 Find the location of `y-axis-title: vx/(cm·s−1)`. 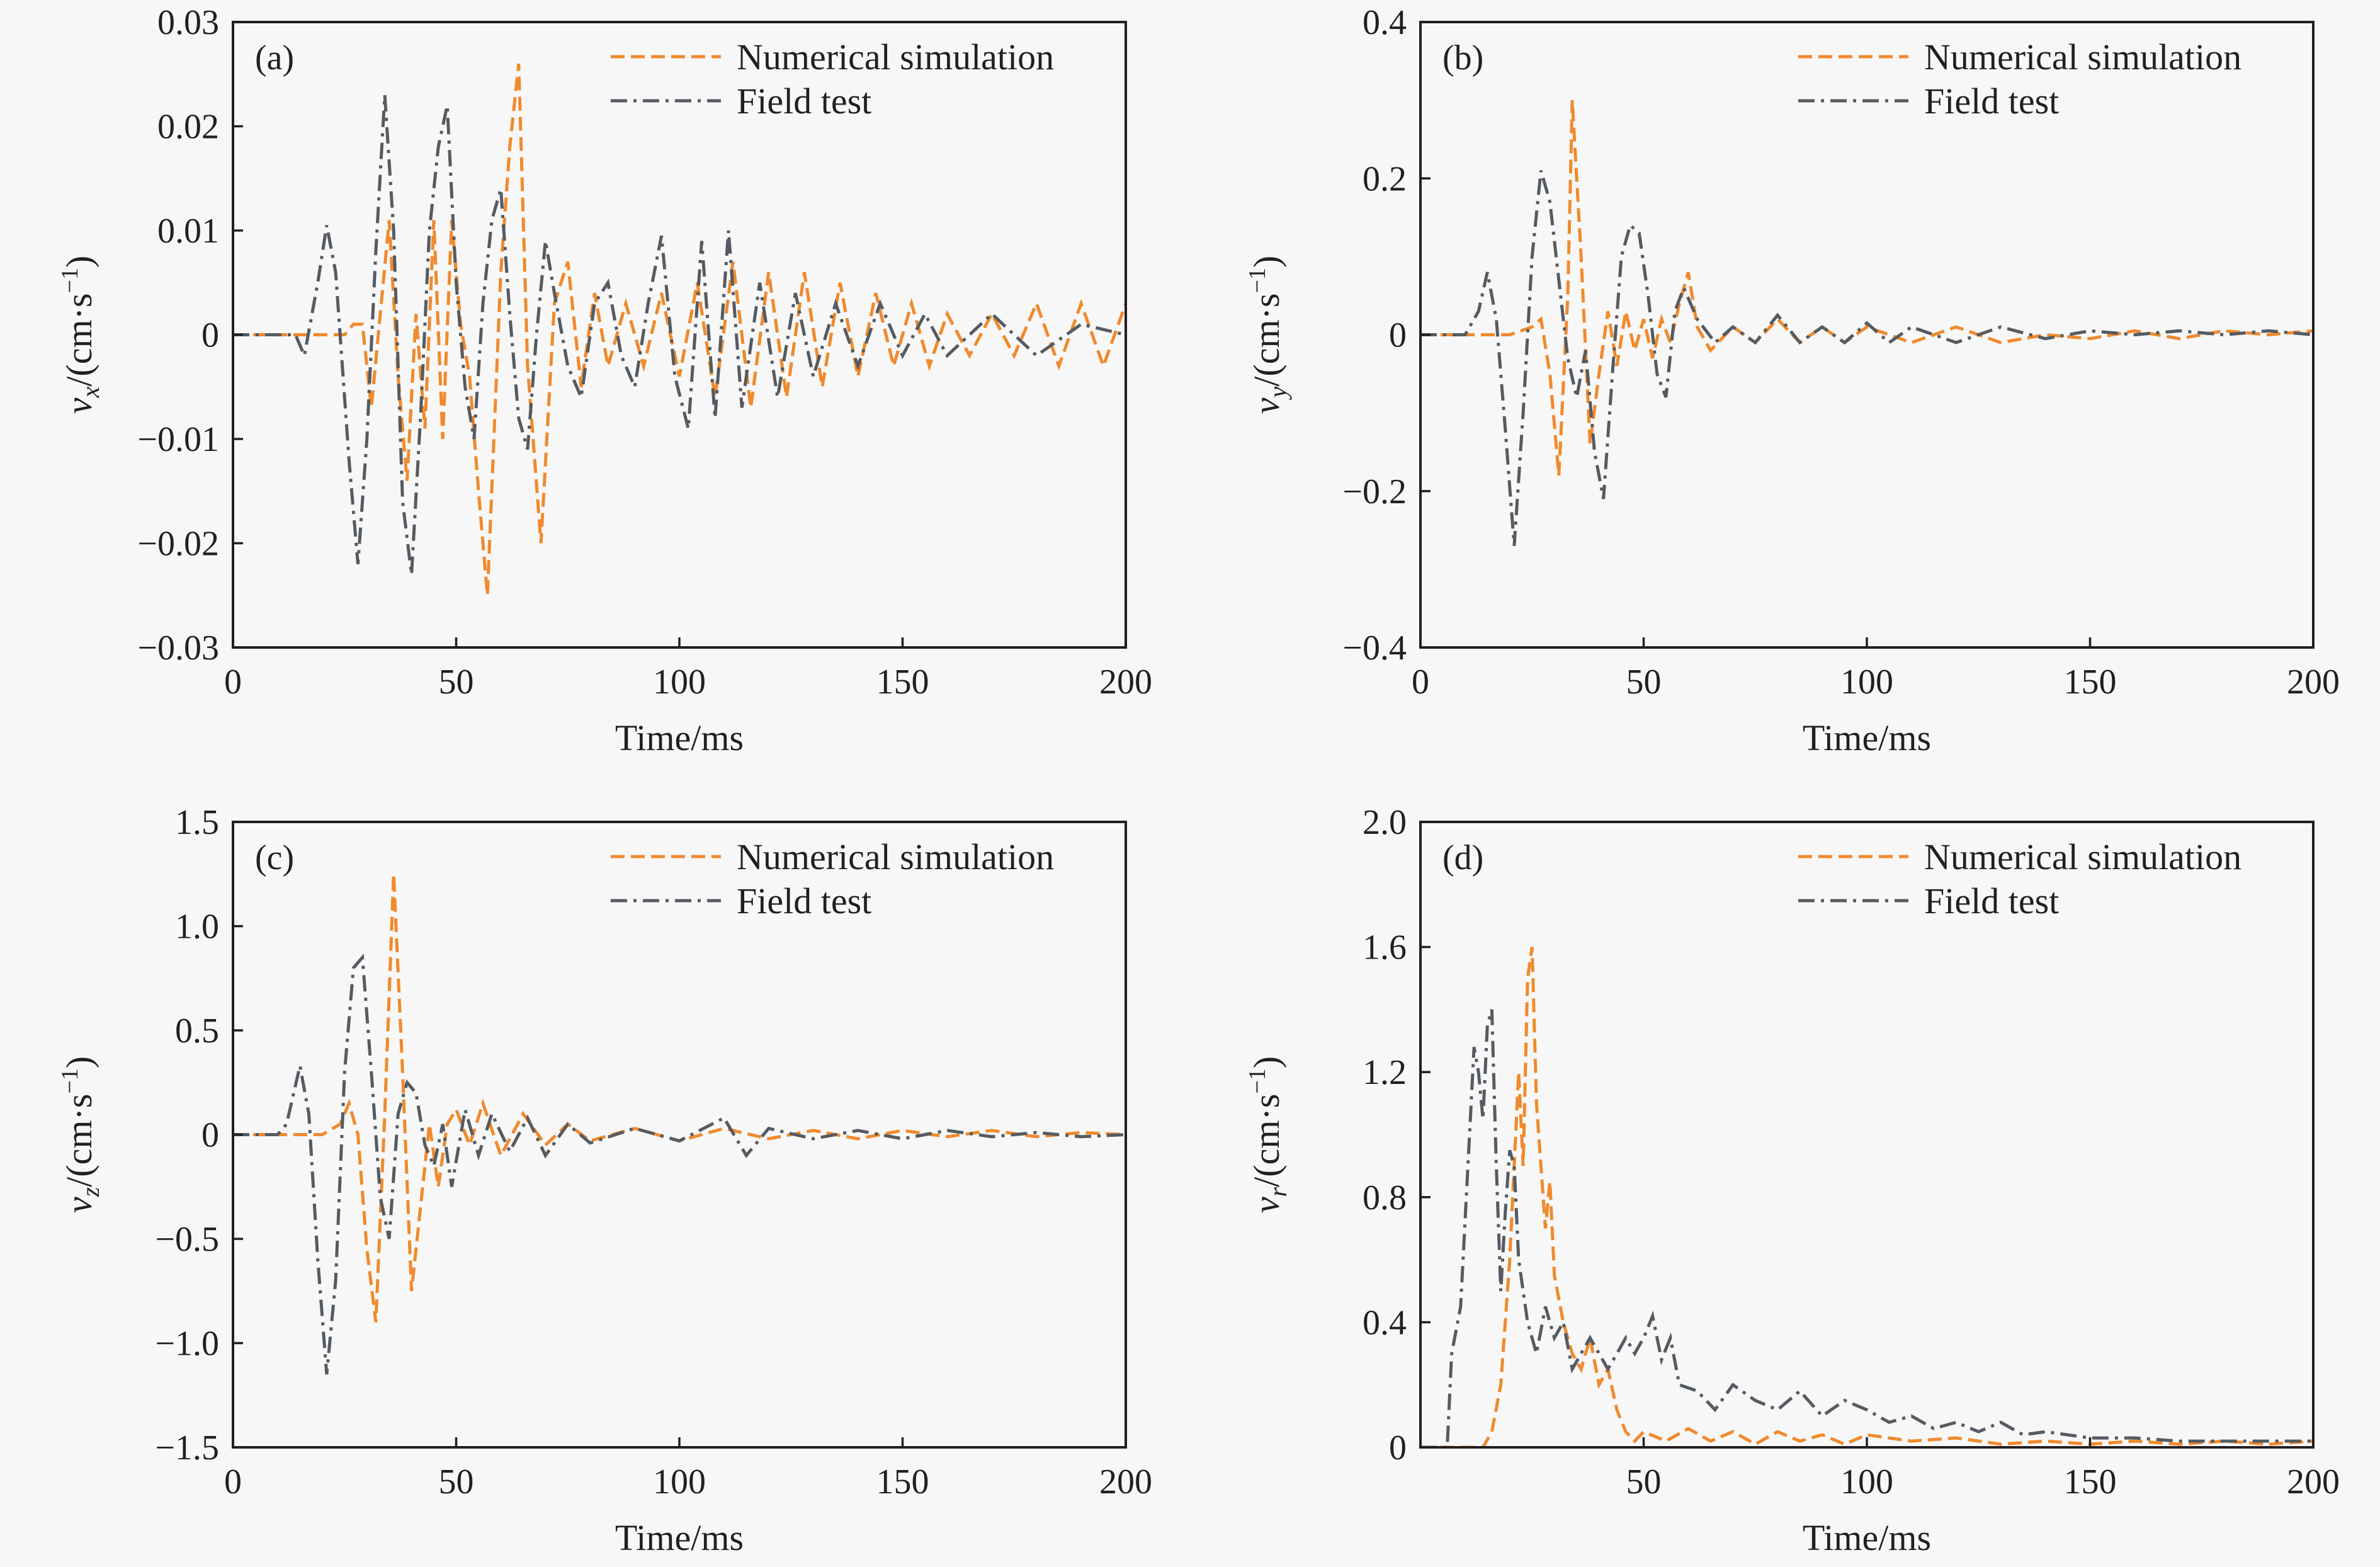

y-axis-title: vx/(cm·s−1) is located at coordinates (81, 335).